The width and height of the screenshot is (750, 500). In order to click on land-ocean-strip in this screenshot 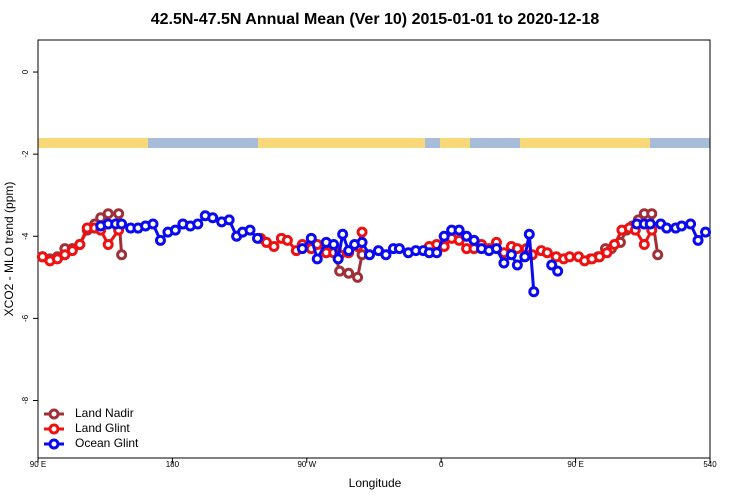, I will do `click(374, 143)`.